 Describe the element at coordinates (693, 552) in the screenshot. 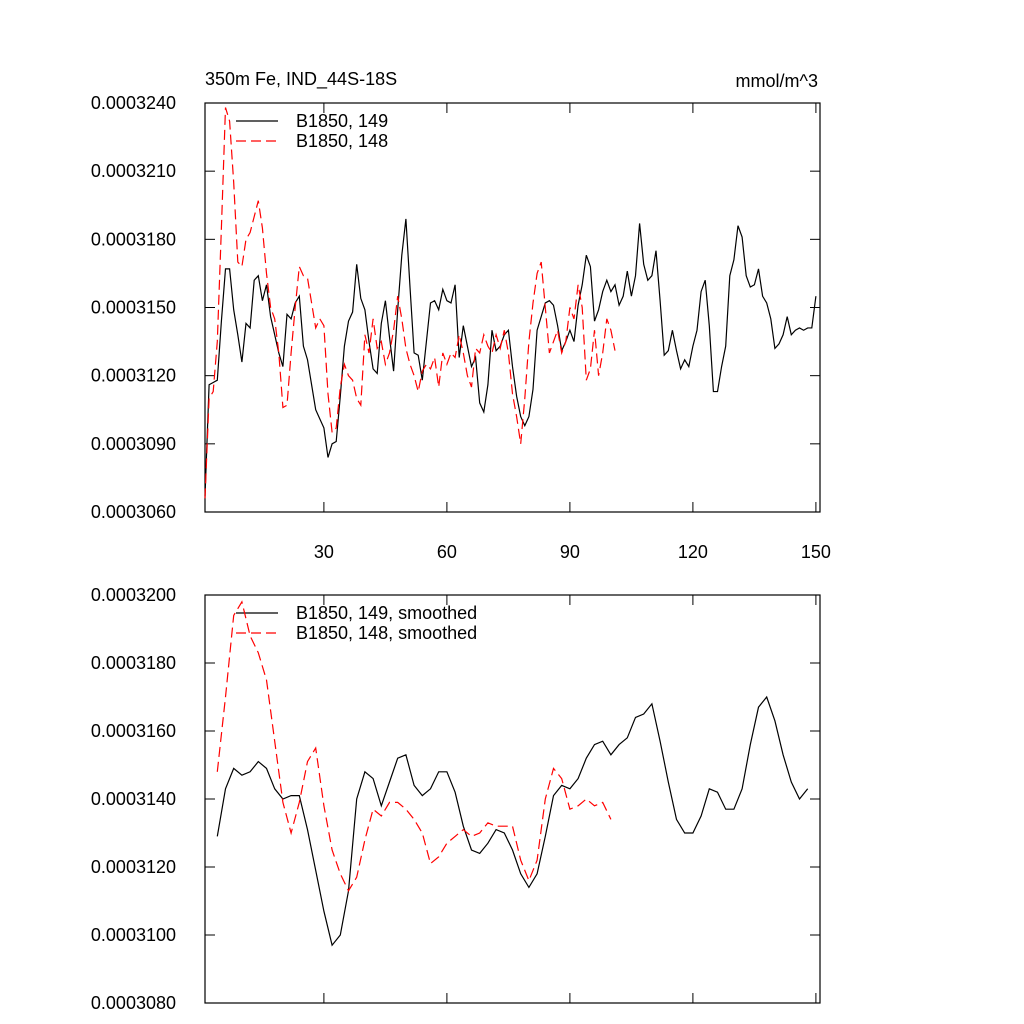

I see `x-tick-label: 120` at that location.